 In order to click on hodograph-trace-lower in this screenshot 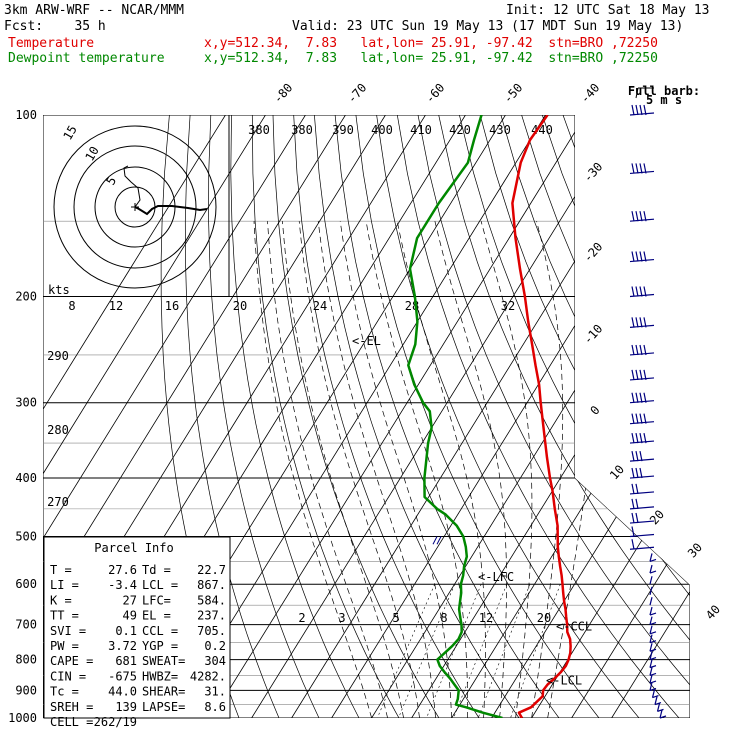, I will do `click(132, 186)`.